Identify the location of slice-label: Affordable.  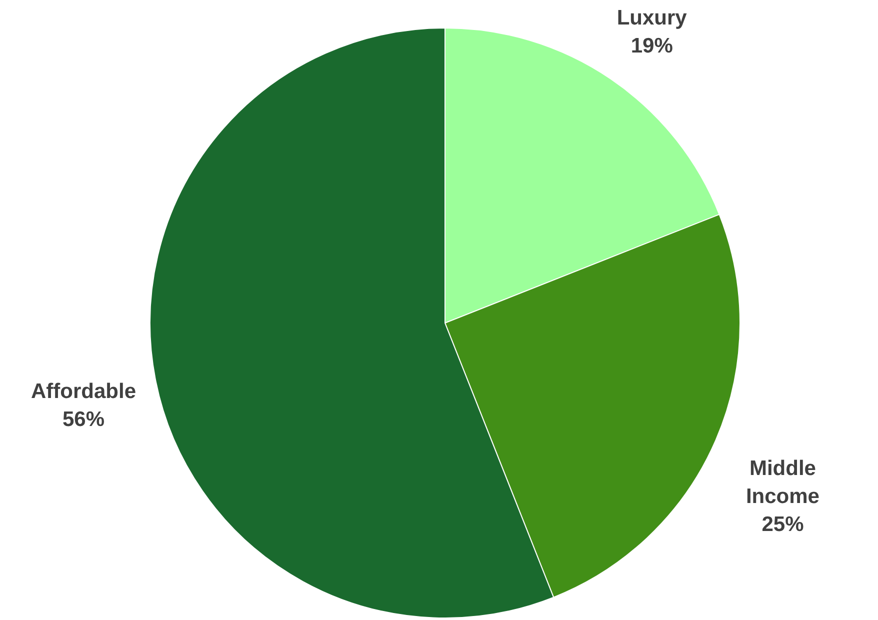
(83, 391).